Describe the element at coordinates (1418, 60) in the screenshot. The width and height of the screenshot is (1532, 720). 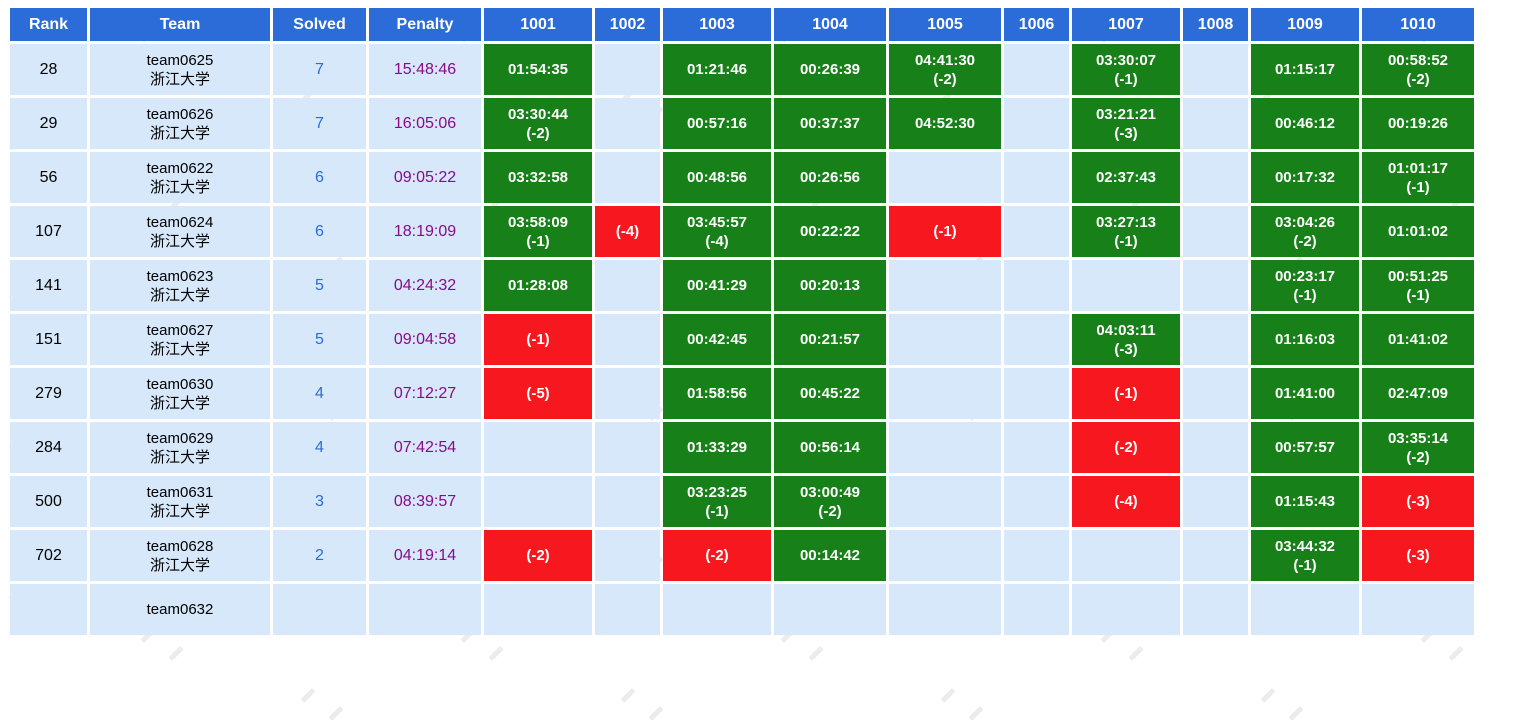
I see `accept-time: 00:58:52` at that location.